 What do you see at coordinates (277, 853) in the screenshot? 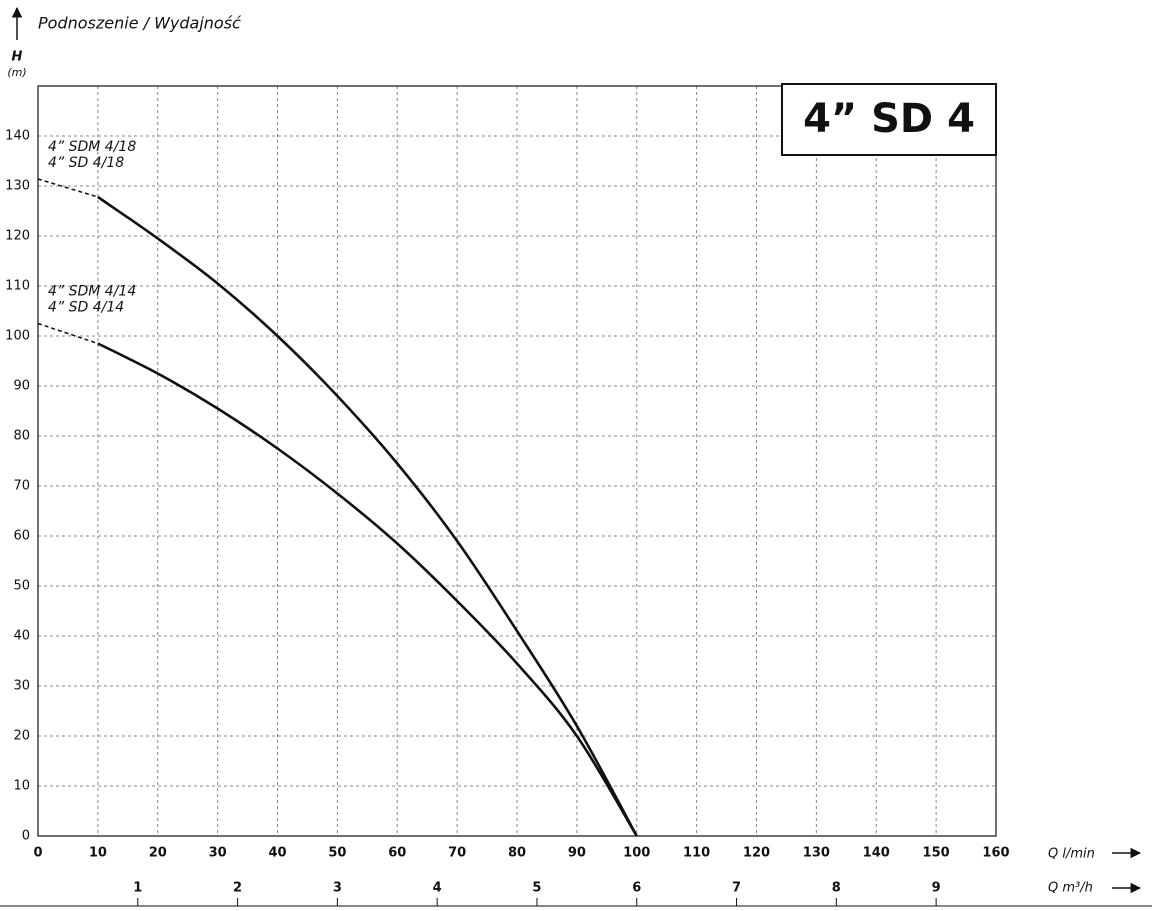
I see `x-tick-label: 40` at bounding box center [277, 853].